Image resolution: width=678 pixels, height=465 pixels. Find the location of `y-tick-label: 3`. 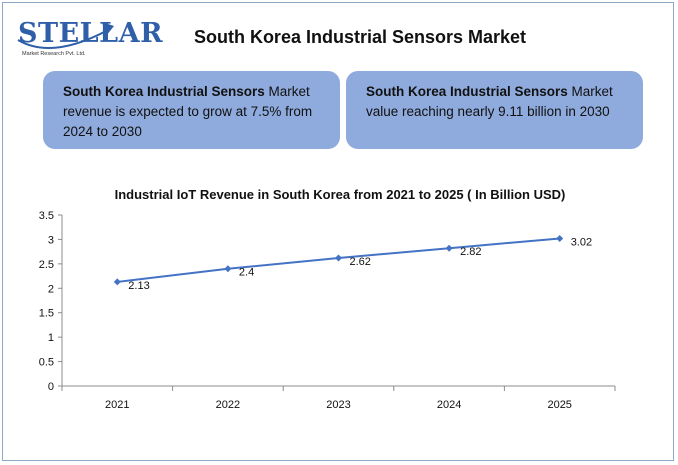

y-tick-label: 3 is located at coordinates (51, 240).